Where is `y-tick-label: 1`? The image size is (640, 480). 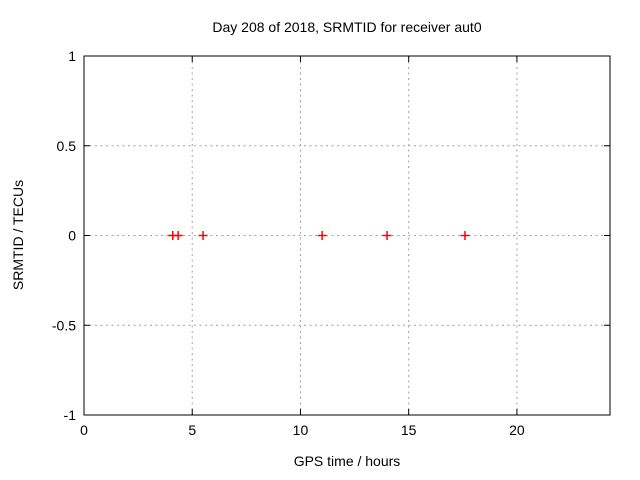
y-tick-label: 1 is located at coordinates (72, 56).